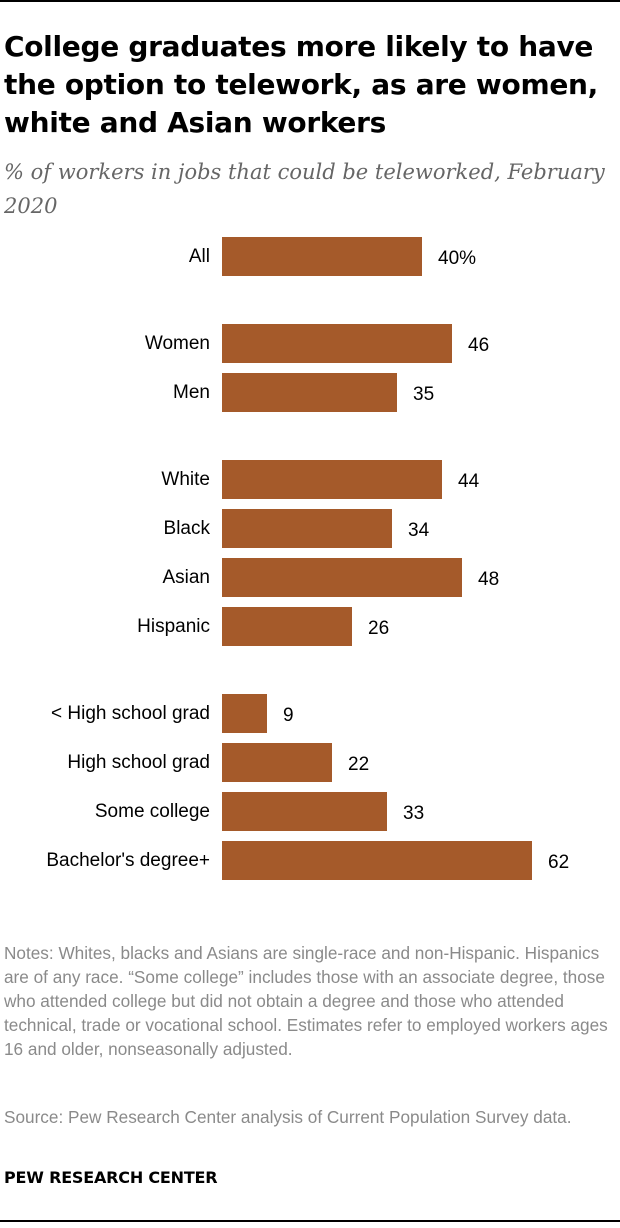 The image size is (620, 1228). Describe the element at coordinates (332, 479) in the screenshot. I see `bar-white` at that location.